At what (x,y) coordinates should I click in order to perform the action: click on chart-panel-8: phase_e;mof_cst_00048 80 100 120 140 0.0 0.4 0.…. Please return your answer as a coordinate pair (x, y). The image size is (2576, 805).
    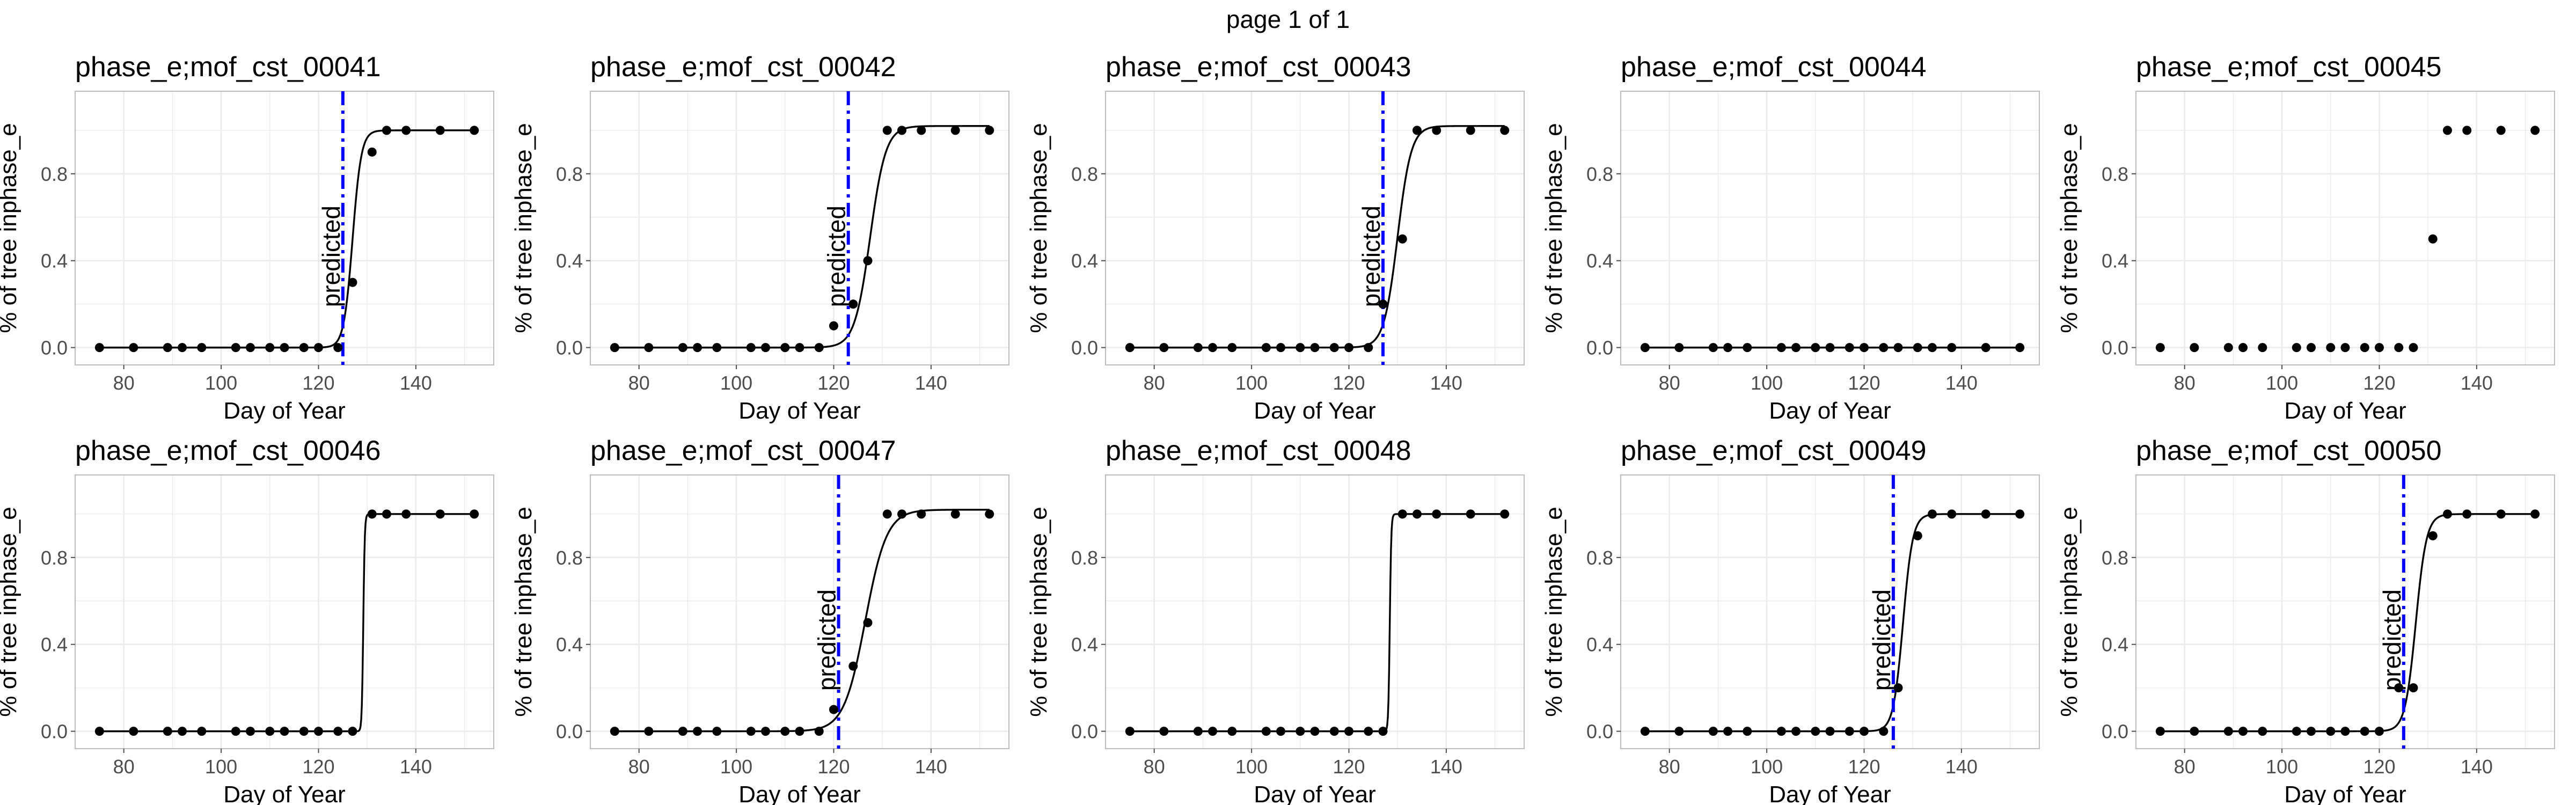
    Looking at the image, I should click on (1275, 620).